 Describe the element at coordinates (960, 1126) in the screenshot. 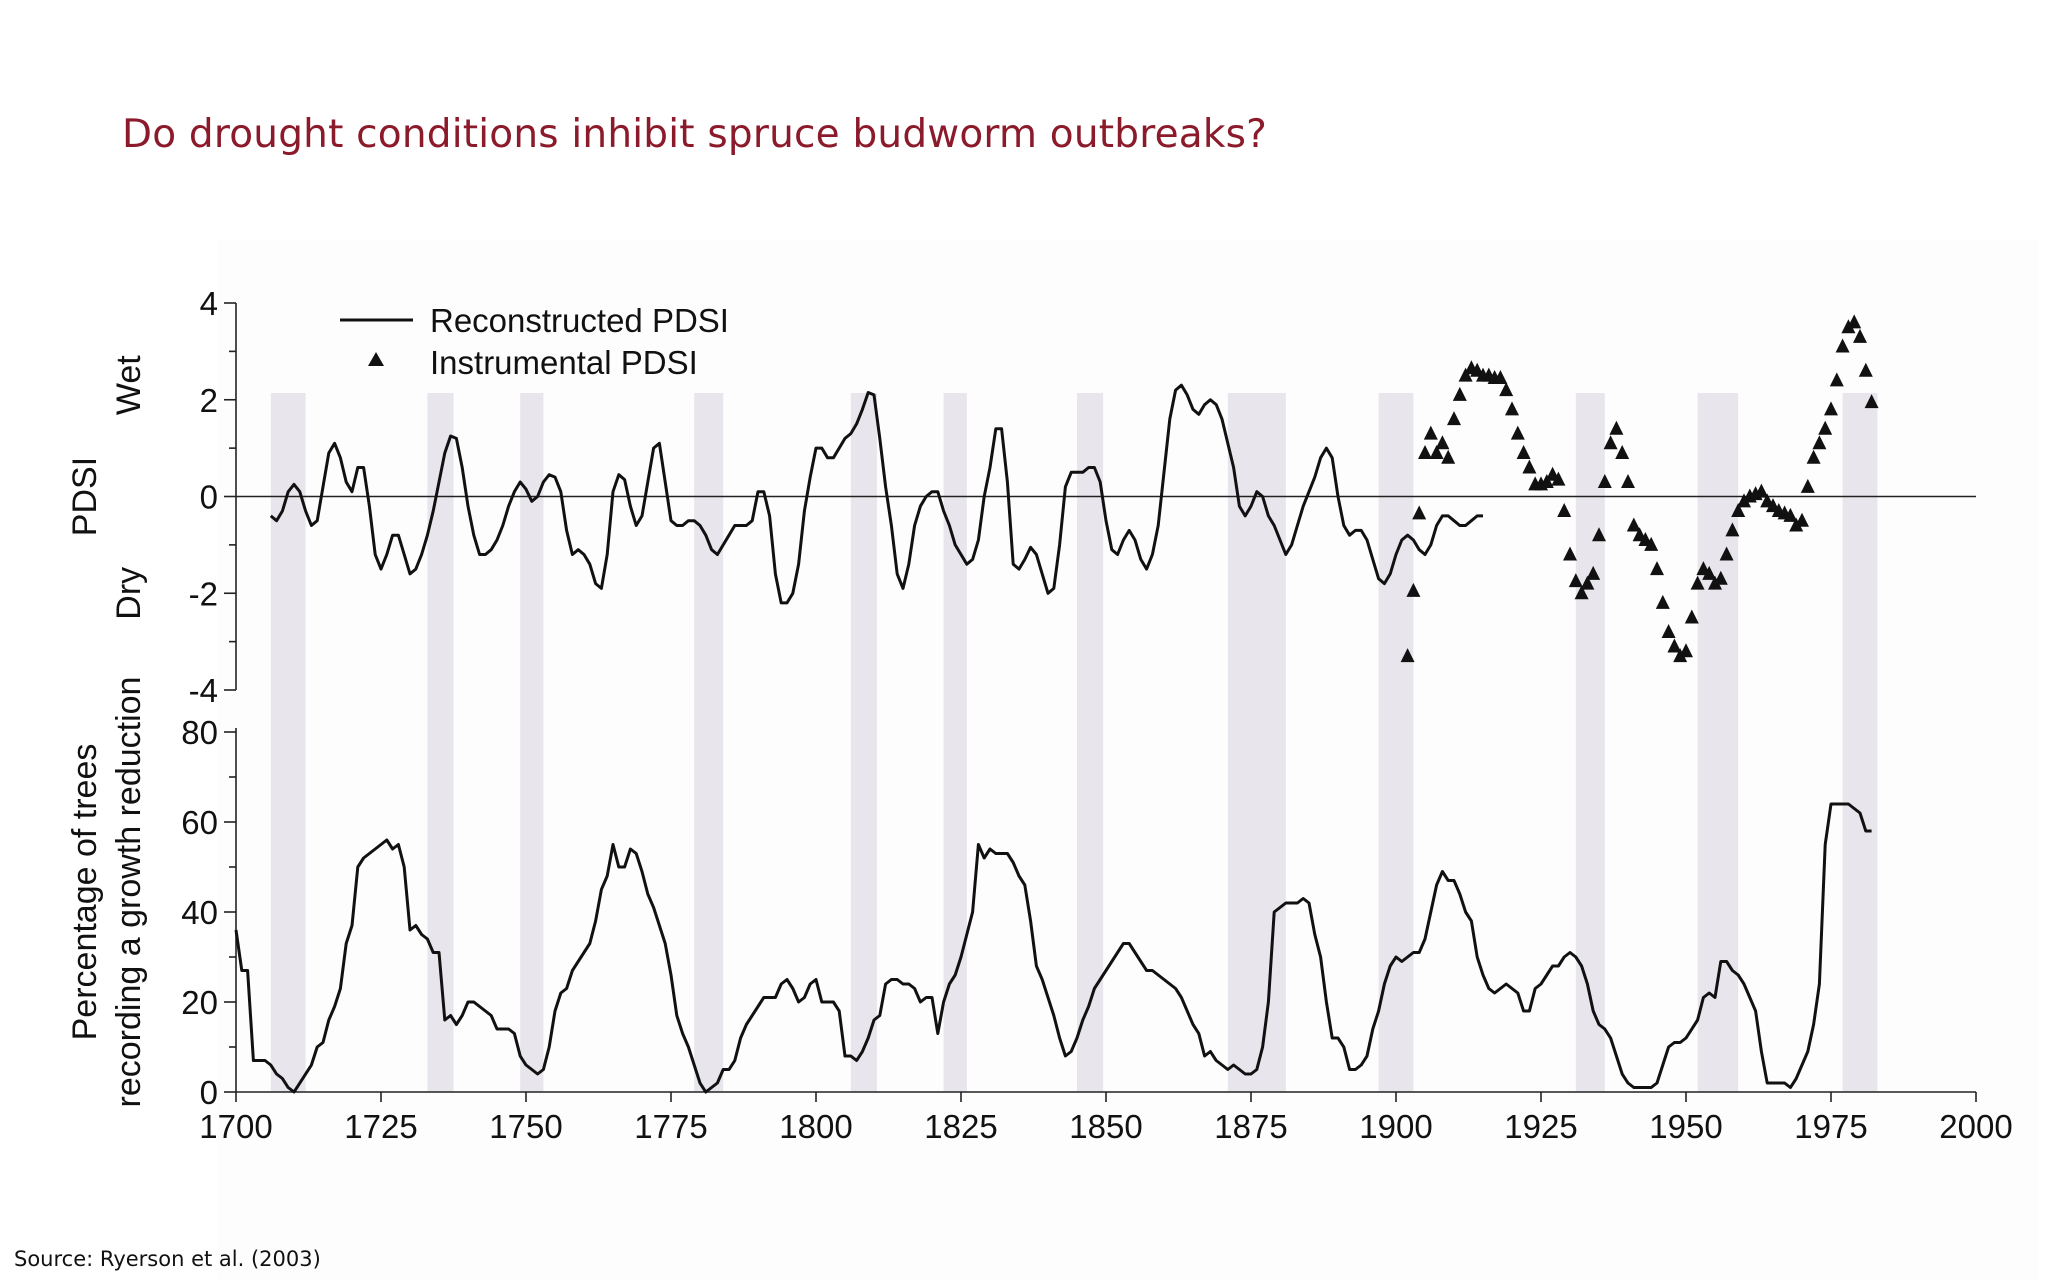

I see `x-tick-label: 1825` at that location.